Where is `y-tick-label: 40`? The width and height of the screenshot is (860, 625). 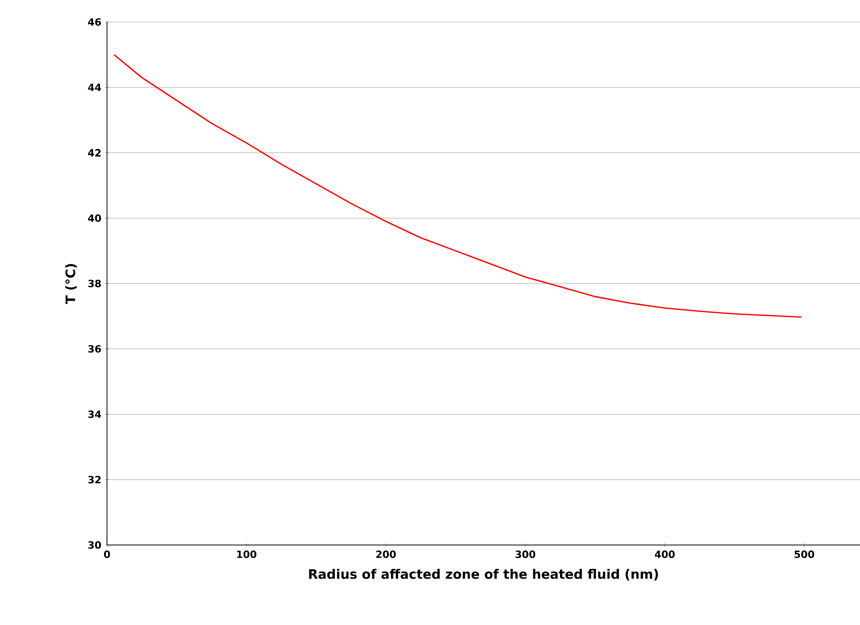 y-tick-label: 40 is located at coordinates (95, 218).